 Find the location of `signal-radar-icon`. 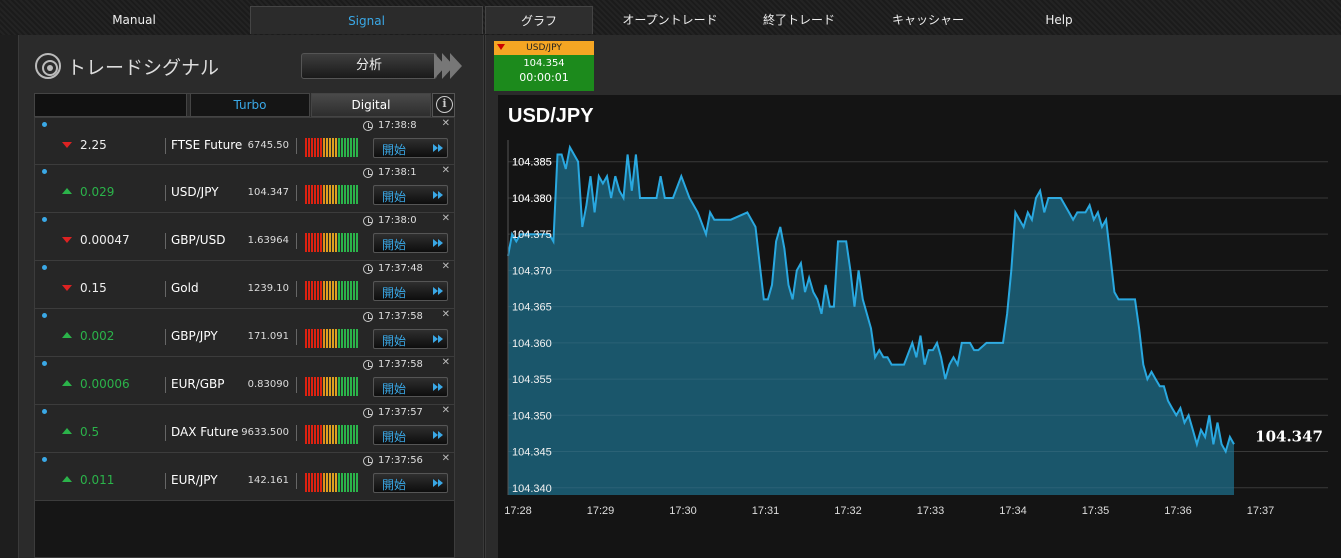

signal-radar-icon is located at coordinates (48, 66).